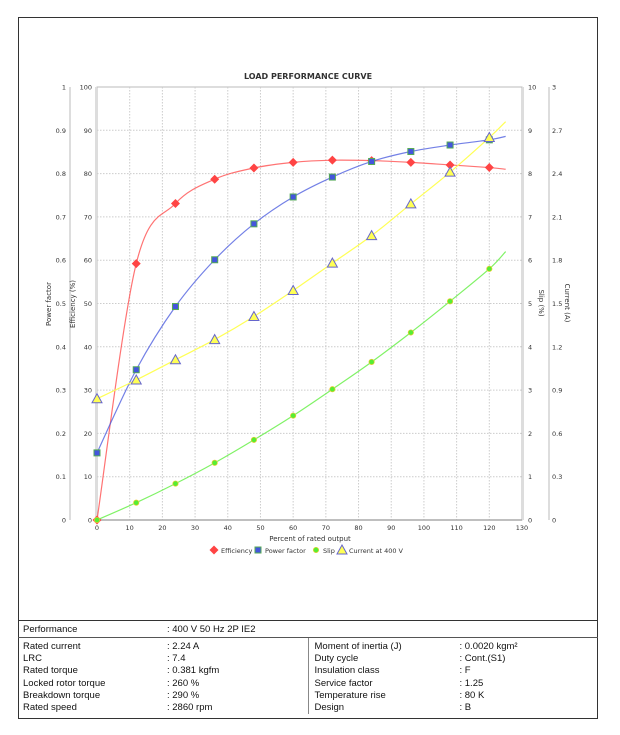 The width and height of the screenshot is (620, 735). What do you see at coordinates (88, 347) in the screenshot?
I see `efficiency-tick-label: 40` at bounding box center [88, 347].